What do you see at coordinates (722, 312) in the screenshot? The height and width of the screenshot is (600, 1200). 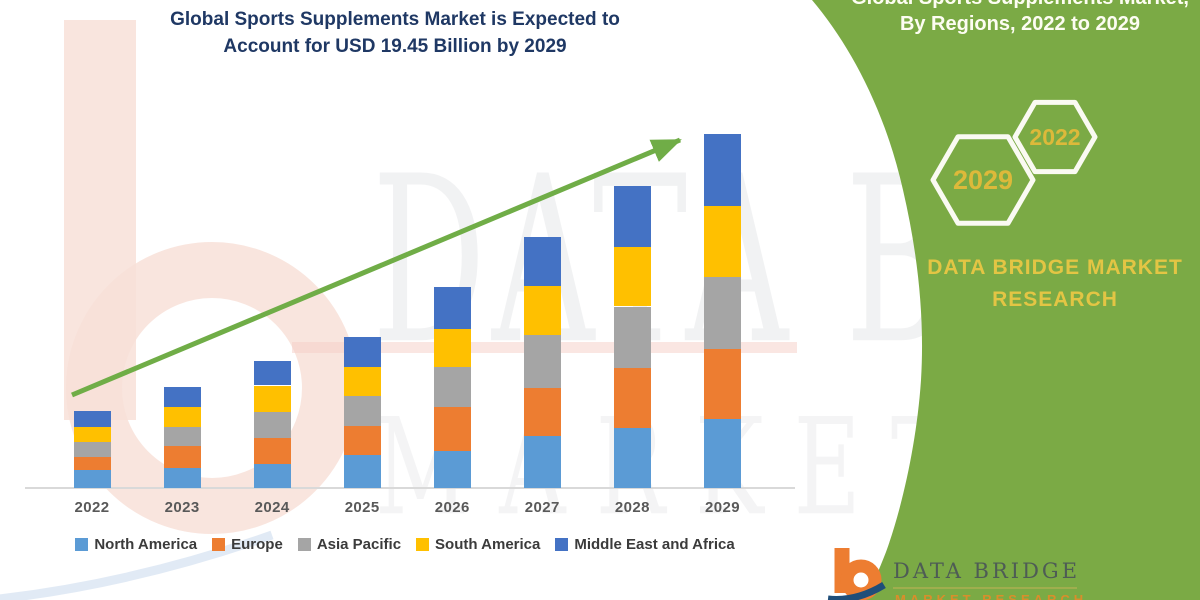 I see `bar-segment-2029-asia-pacific` at bounding box center [722, 312].